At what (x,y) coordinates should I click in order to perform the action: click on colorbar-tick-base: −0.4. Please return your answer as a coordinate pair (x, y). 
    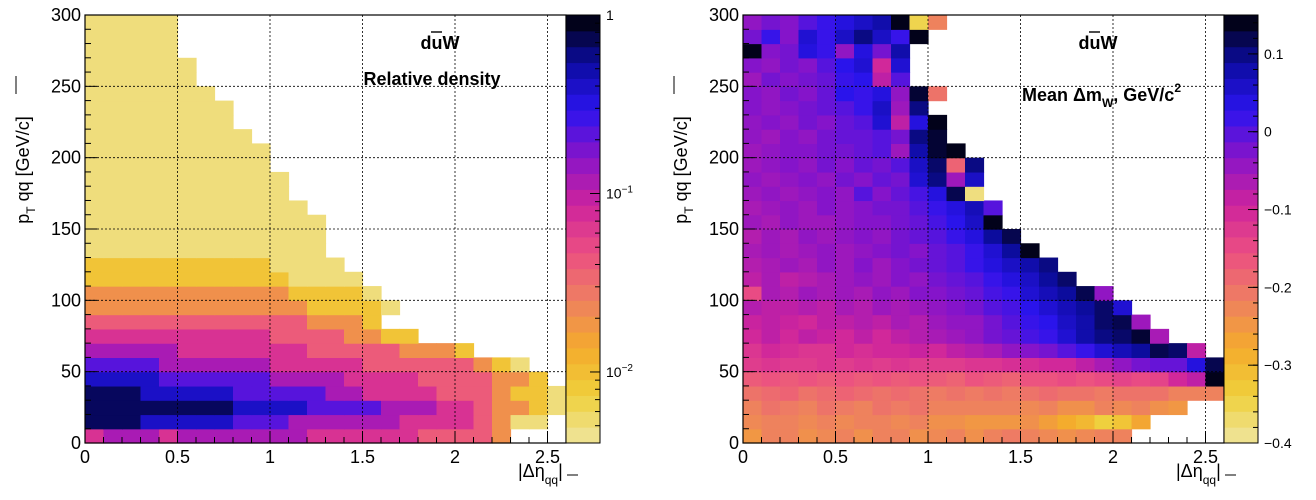
    Looking at the image, I should click on (1278, 443).